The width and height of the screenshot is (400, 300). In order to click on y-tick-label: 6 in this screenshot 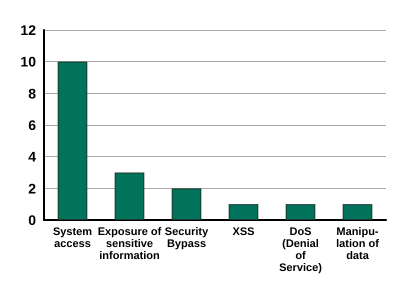, I will do `click(32, 125)`.